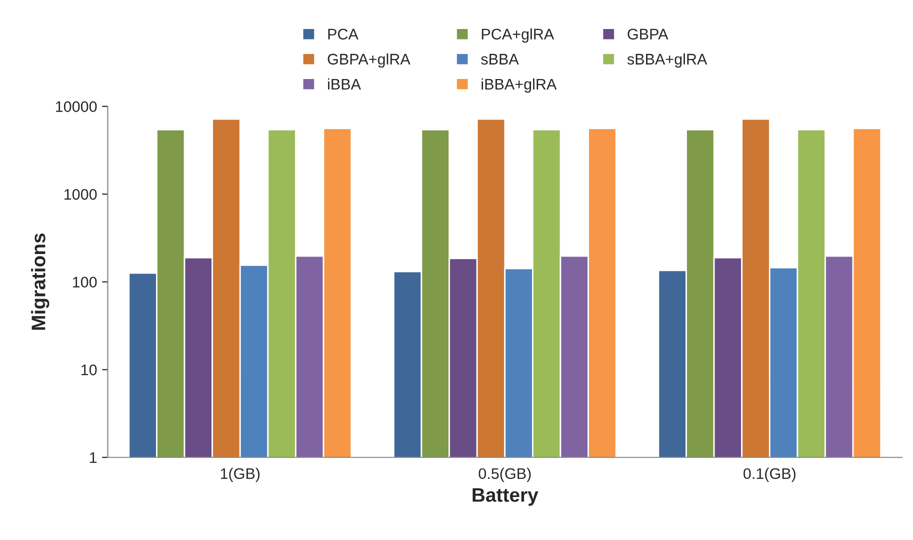 This screenshot has width=913, height=540. I want to click on legend-label: iBBA+glRA, so click(519, 85).